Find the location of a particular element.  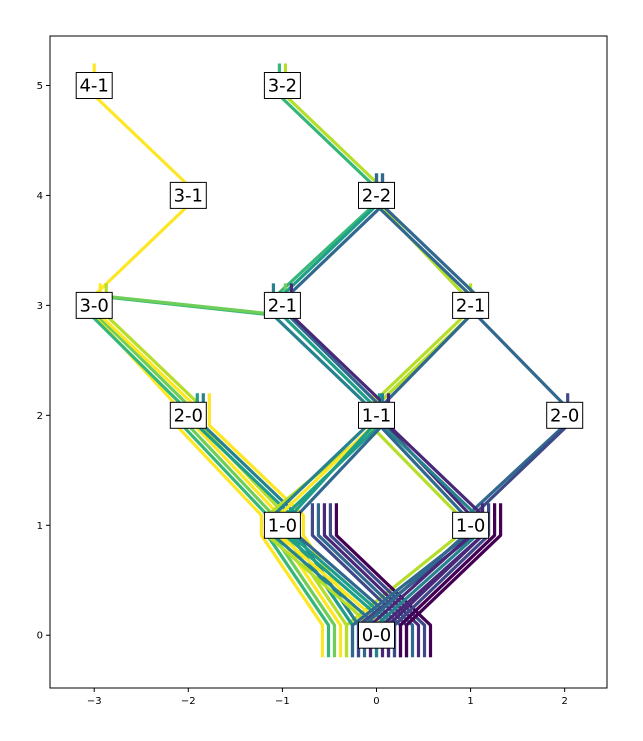

node-n10a: 1-0 is located at coordinates (282, 525).